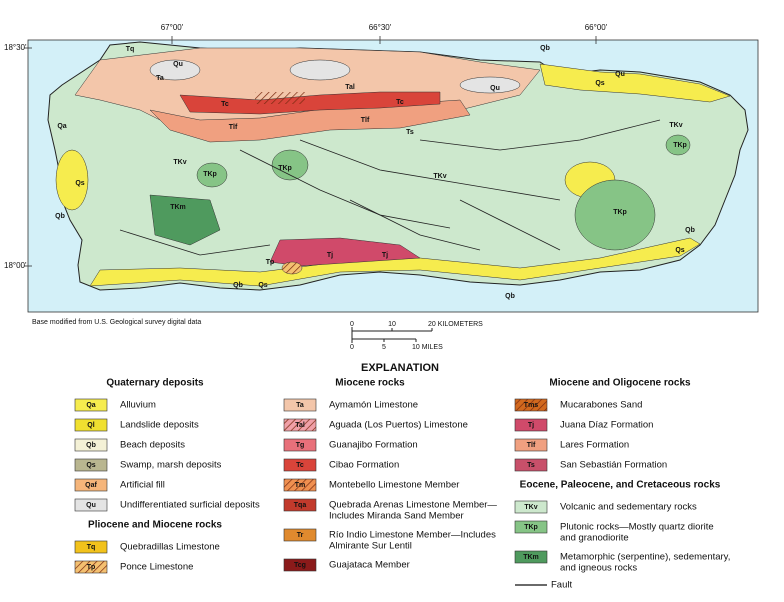 The height and width of the screenshot is (602, 784). I want to click on map-unit-label: Tlf, so click(233, 127).